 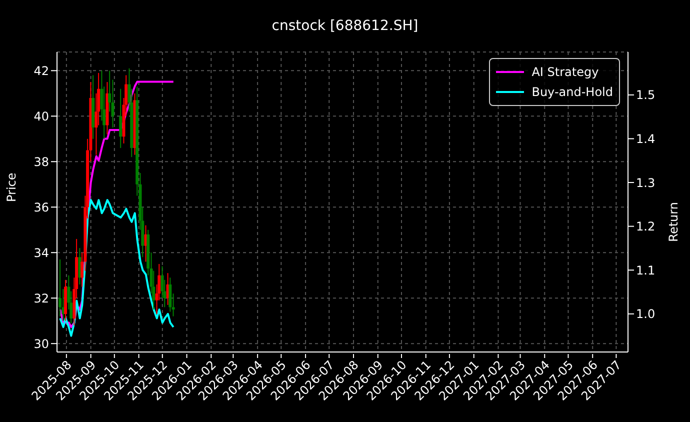 What do you see at coordinates (646, 314) in the screenshot?
I see `y2-tick-label: 1.0` at bounding box center [646, 314].